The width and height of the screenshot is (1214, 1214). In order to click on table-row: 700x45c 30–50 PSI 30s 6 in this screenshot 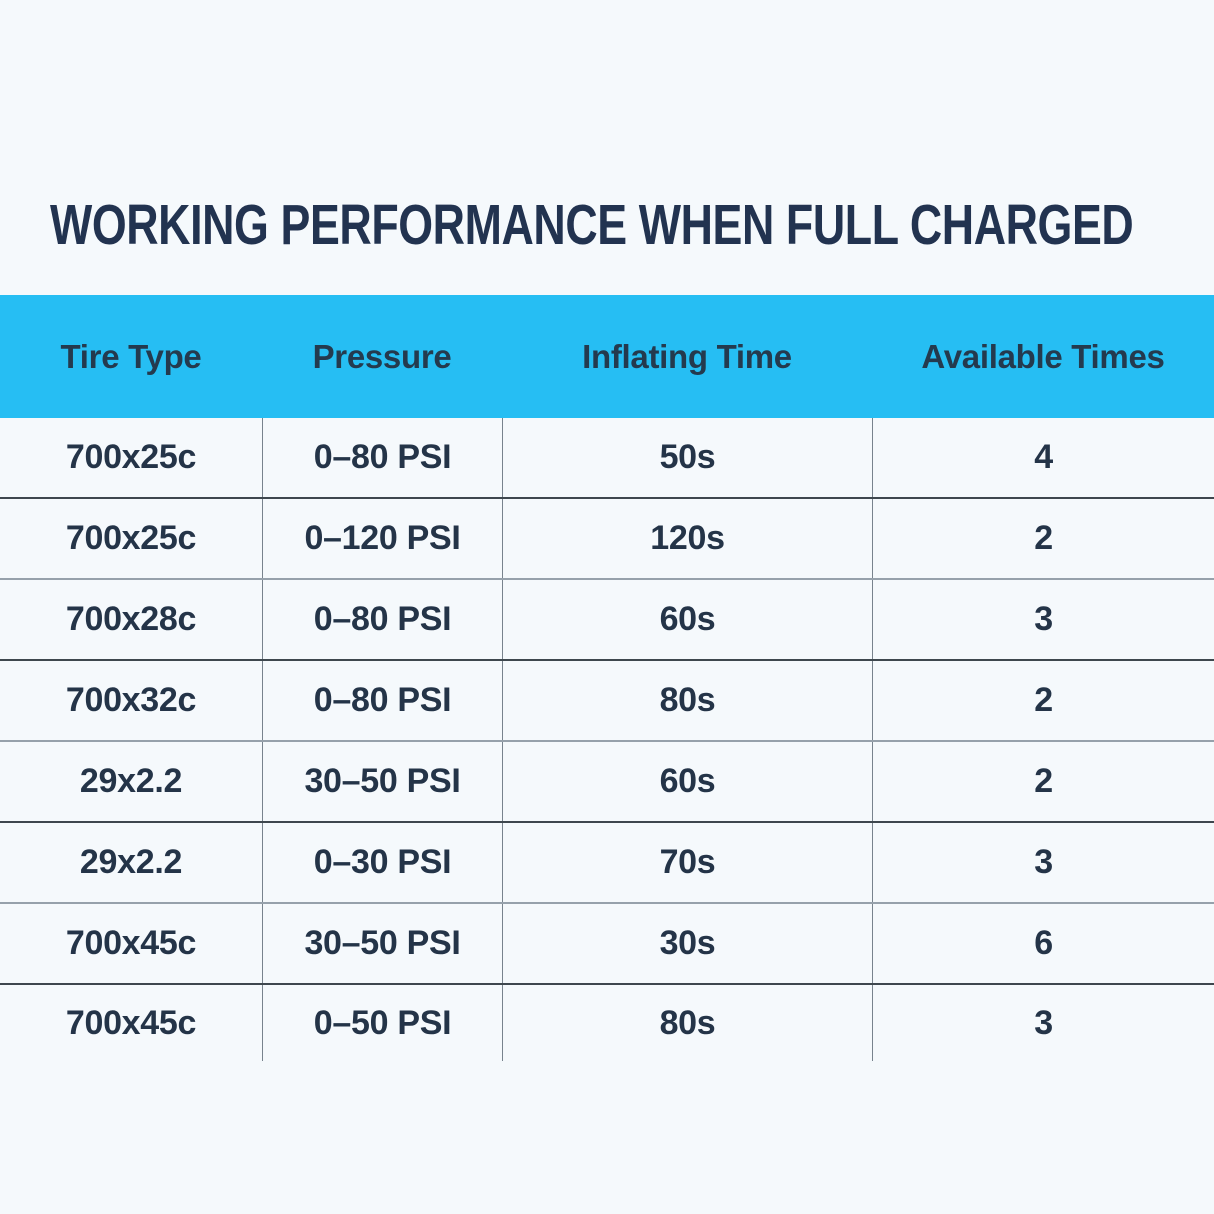, I will do `click(607, 944)`.